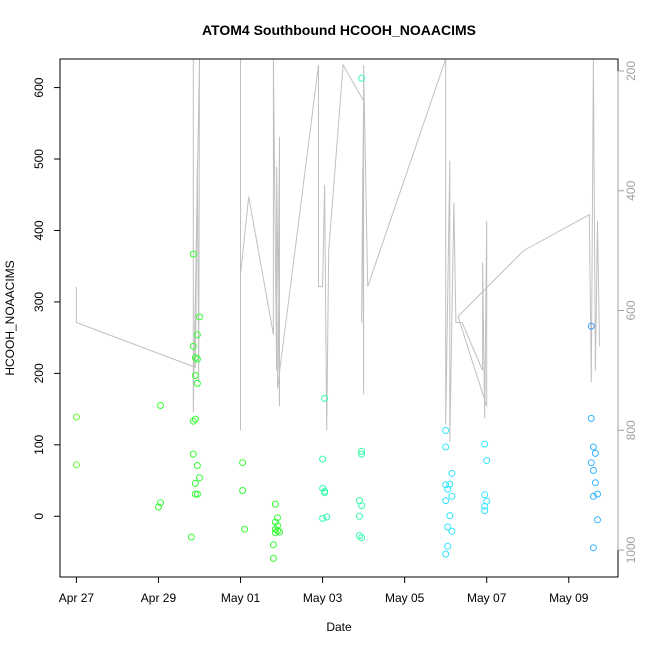 The image size is (650, 650). Describe the element at coordinates (631, 71) in the screenshot. I see `y2-tick-label: 200` at that location.